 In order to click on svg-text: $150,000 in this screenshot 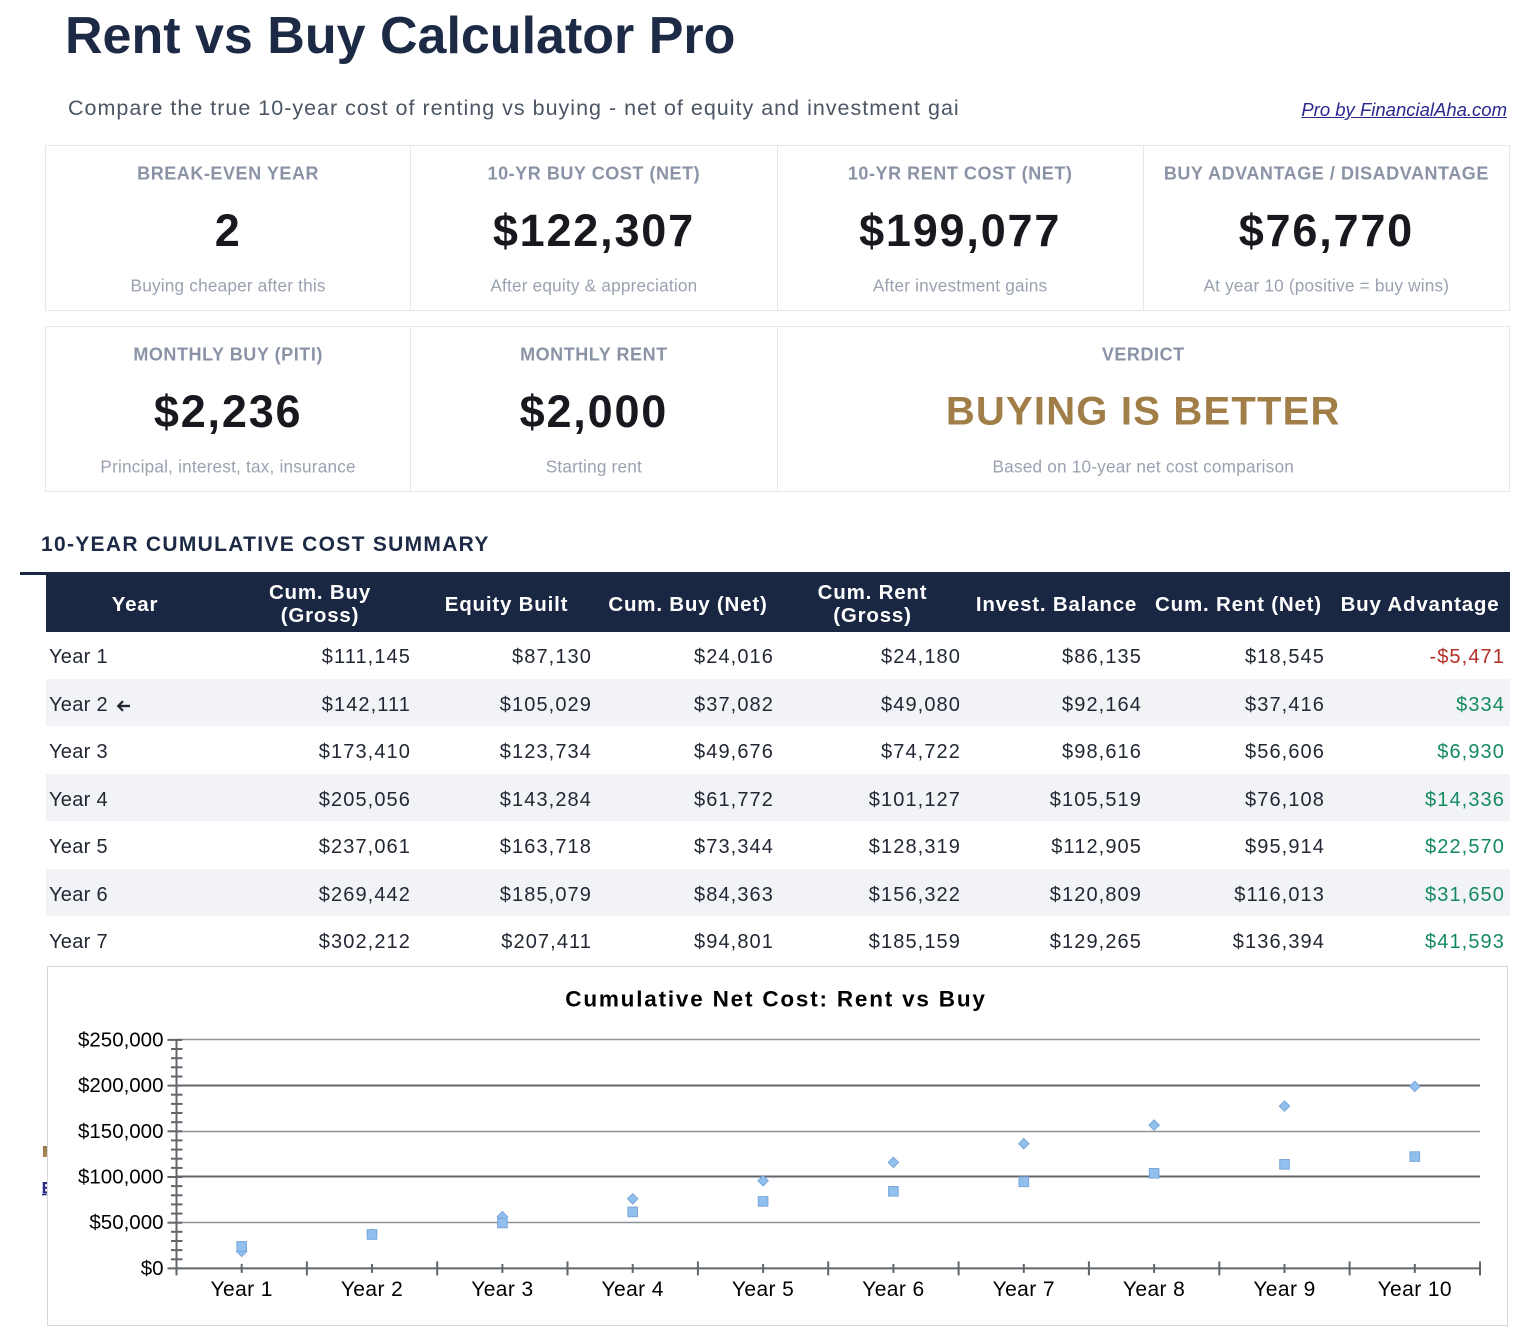, I will do `click(121, 1131)`.